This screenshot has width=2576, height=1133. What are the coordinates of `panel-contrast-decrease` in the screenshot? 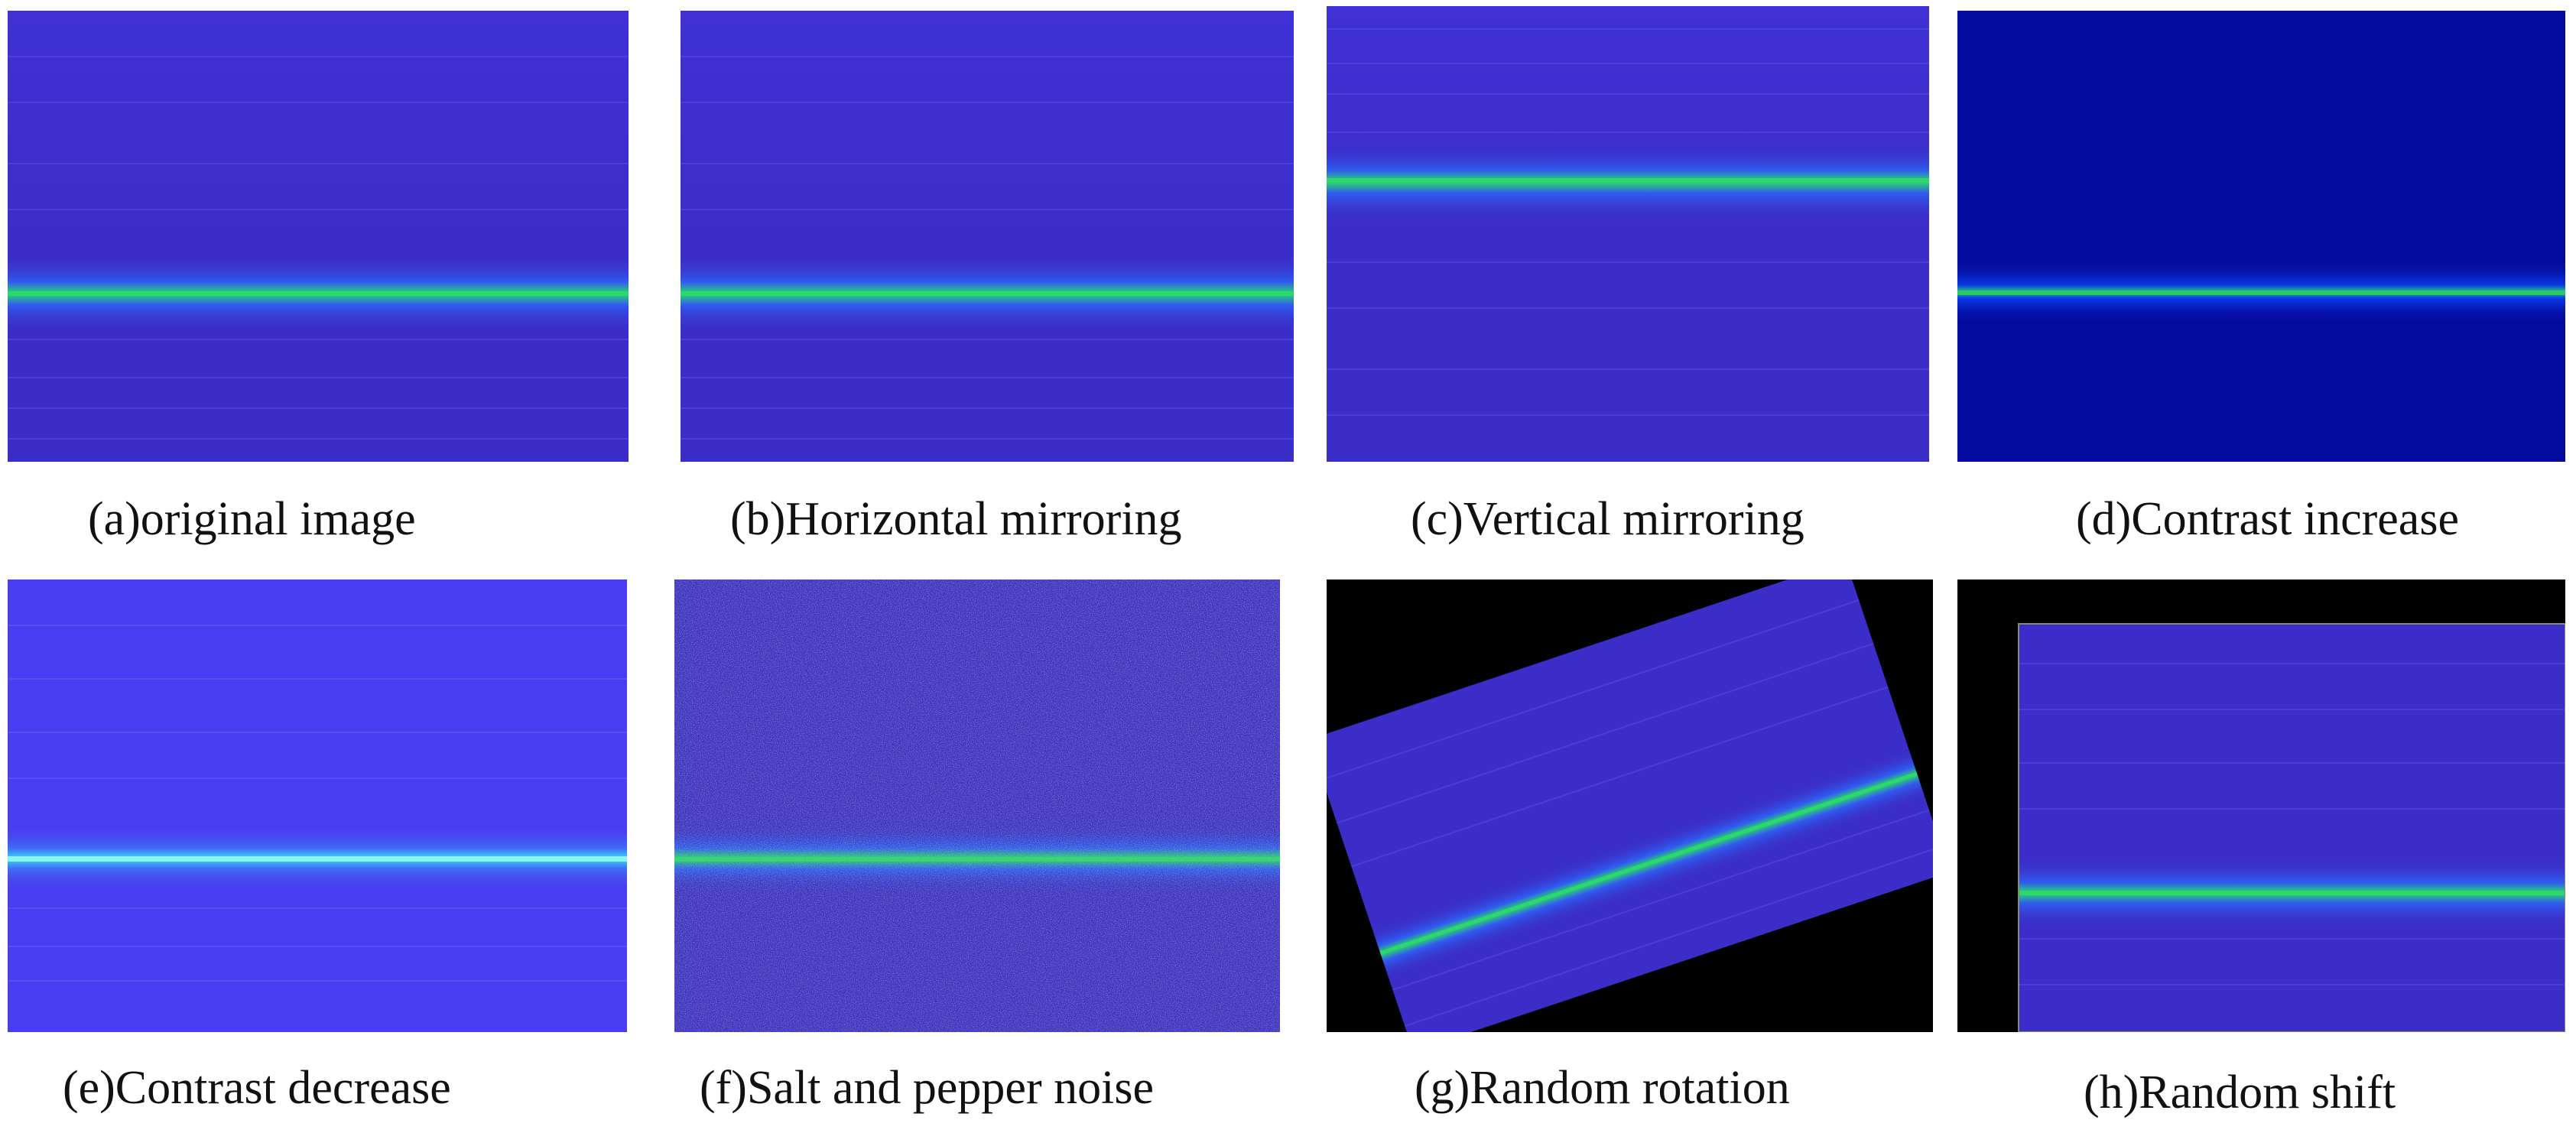 It's located at (317, 805).